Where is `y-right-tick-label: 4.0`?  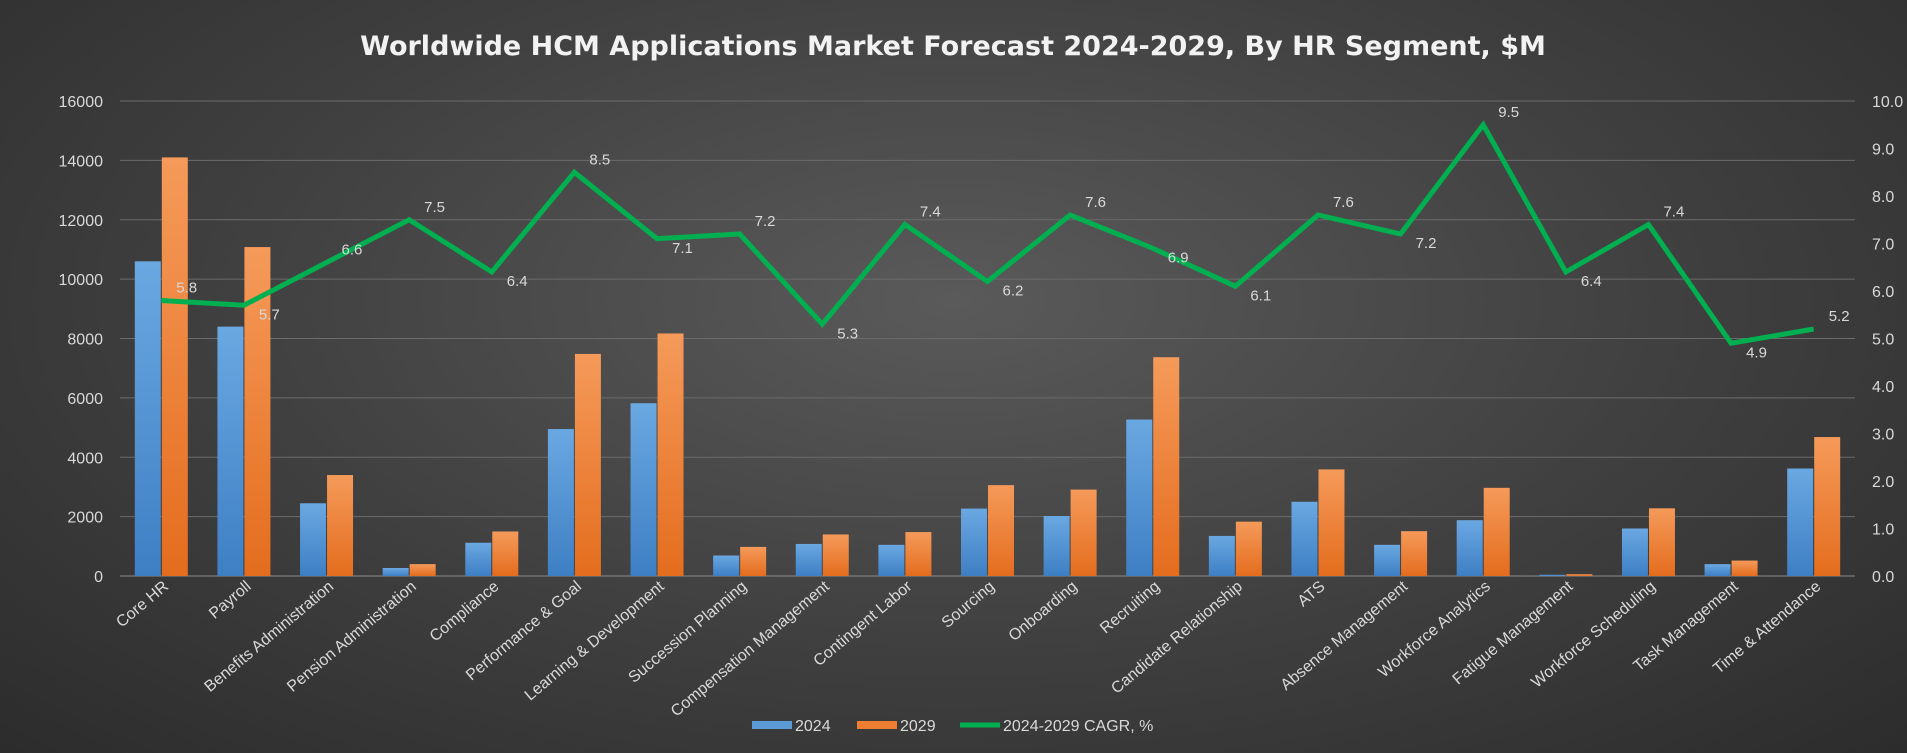
y-right-tick-label: 4.0 is located at coordinates (1883, 387).